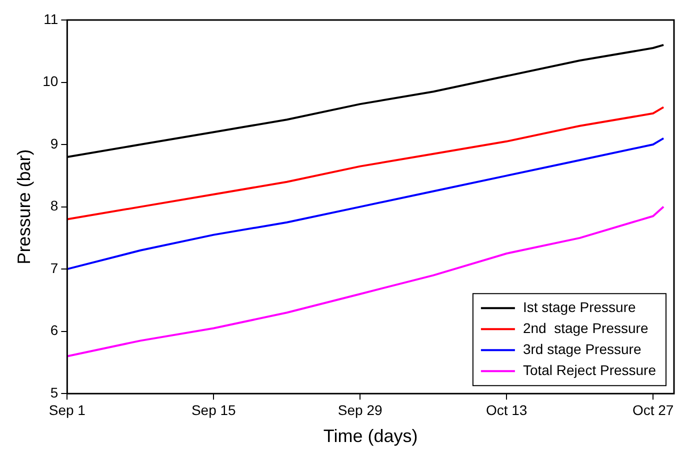 This screenshot has height=457, width=684. What do you see at coordinates (54, 143) in the screenshot?
I see `y-tick-label: 9` at bounding box center [54, 143].